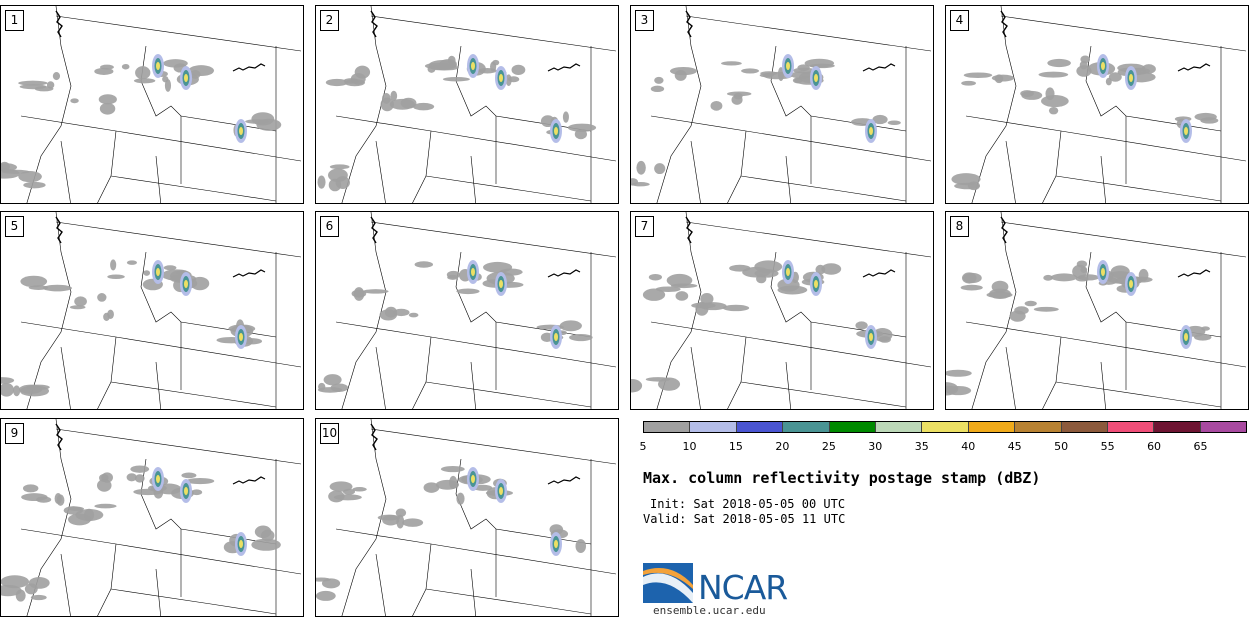  What do you see at coordinates (1194, 273) in the screenshot?
I see `river` at bounding box center [1194, 273].